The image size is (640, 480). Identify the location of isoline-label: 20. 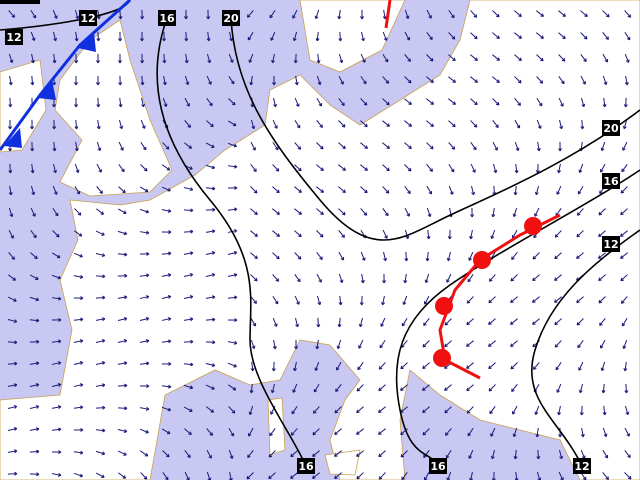
(611, 128).